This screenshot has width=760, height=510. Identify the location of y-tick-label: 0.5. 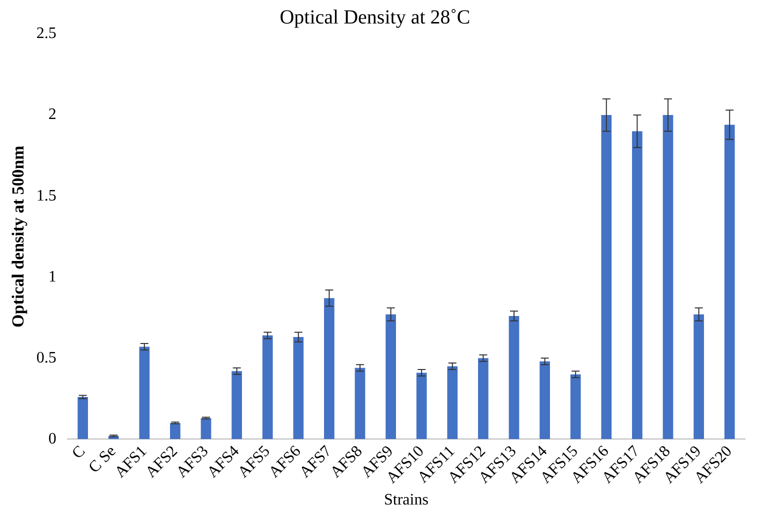
(46, 357).